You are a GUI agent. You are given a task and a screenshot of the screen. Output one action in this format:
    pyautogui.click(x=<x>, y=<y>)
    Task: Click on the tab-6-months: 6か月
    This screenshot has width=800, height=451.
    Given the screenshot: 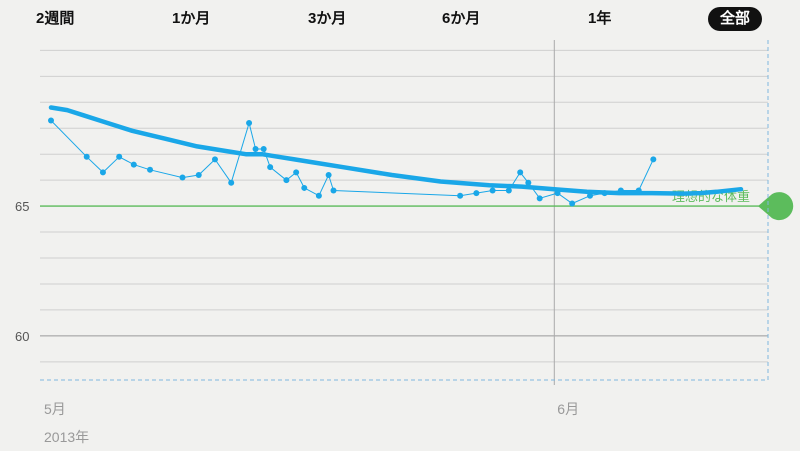 What is the action you would take?
    pyautogui.click(x=461, y=18)
    